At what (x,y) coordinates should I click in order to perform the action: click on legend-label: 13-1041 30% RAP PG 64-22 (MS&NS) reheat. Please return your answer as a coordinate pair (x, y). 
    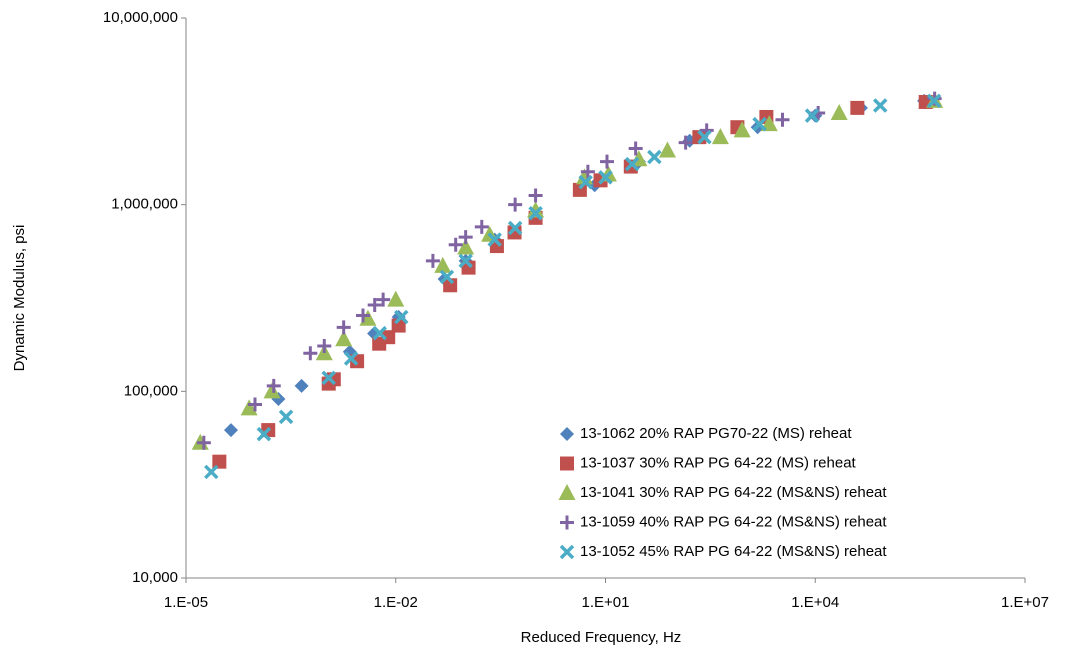
    Looking at the image, I should click on (733, 492).